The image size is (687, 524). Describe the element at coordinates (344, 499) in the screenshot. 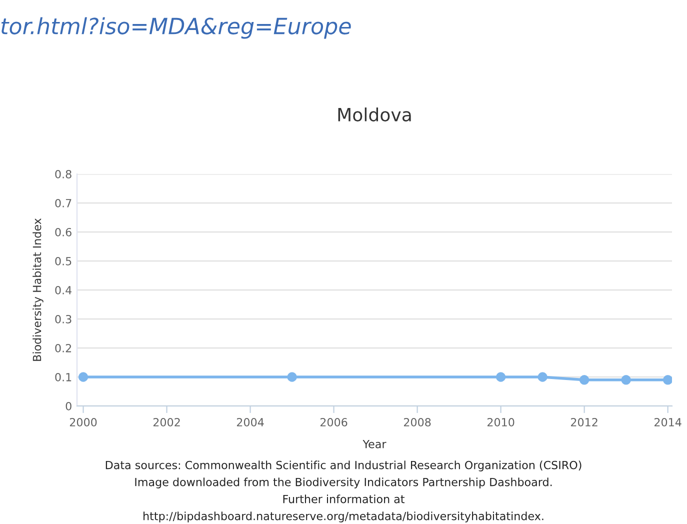

I see `text: Further information at` at that location.